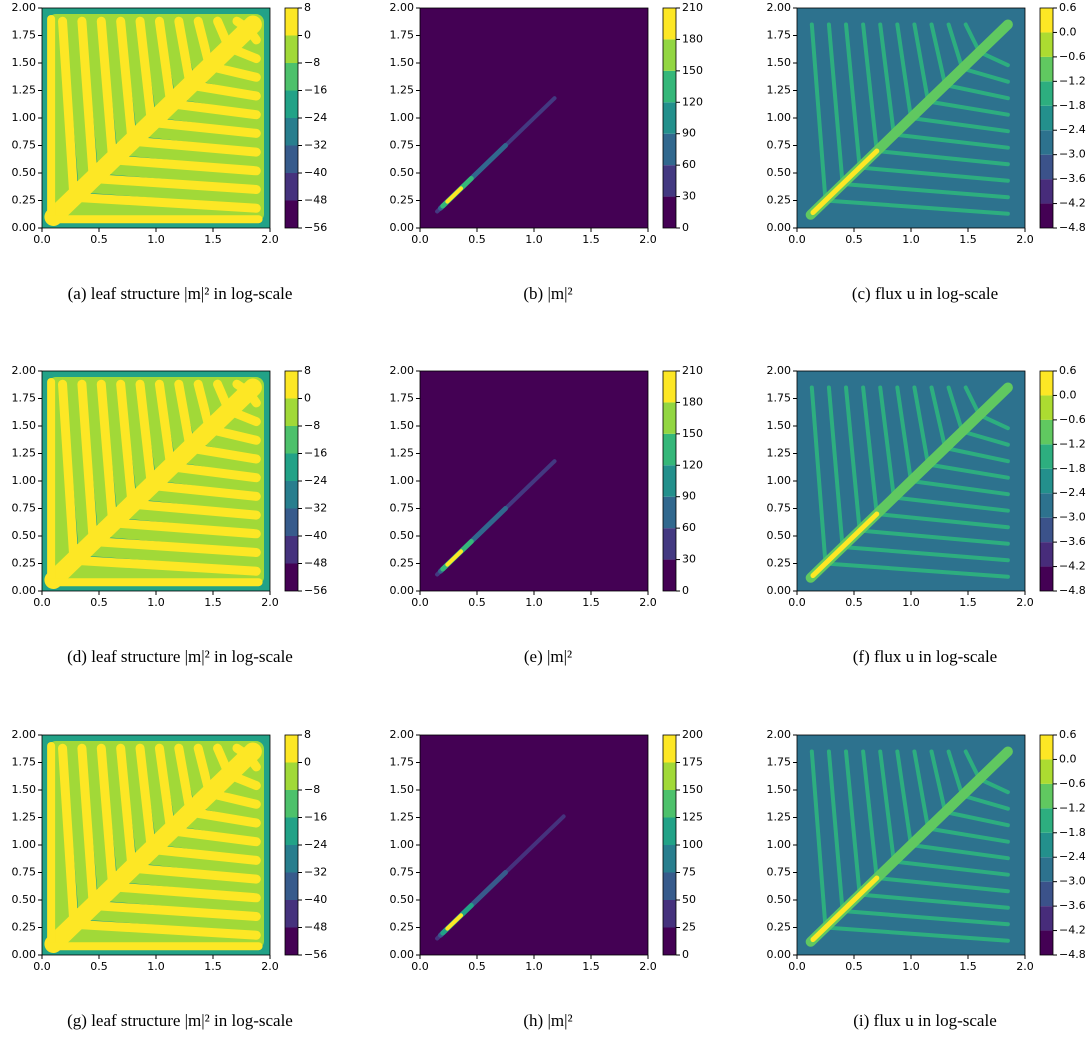  I want to click on colorbar-tick-label: −4.2, so click(1072, 203).